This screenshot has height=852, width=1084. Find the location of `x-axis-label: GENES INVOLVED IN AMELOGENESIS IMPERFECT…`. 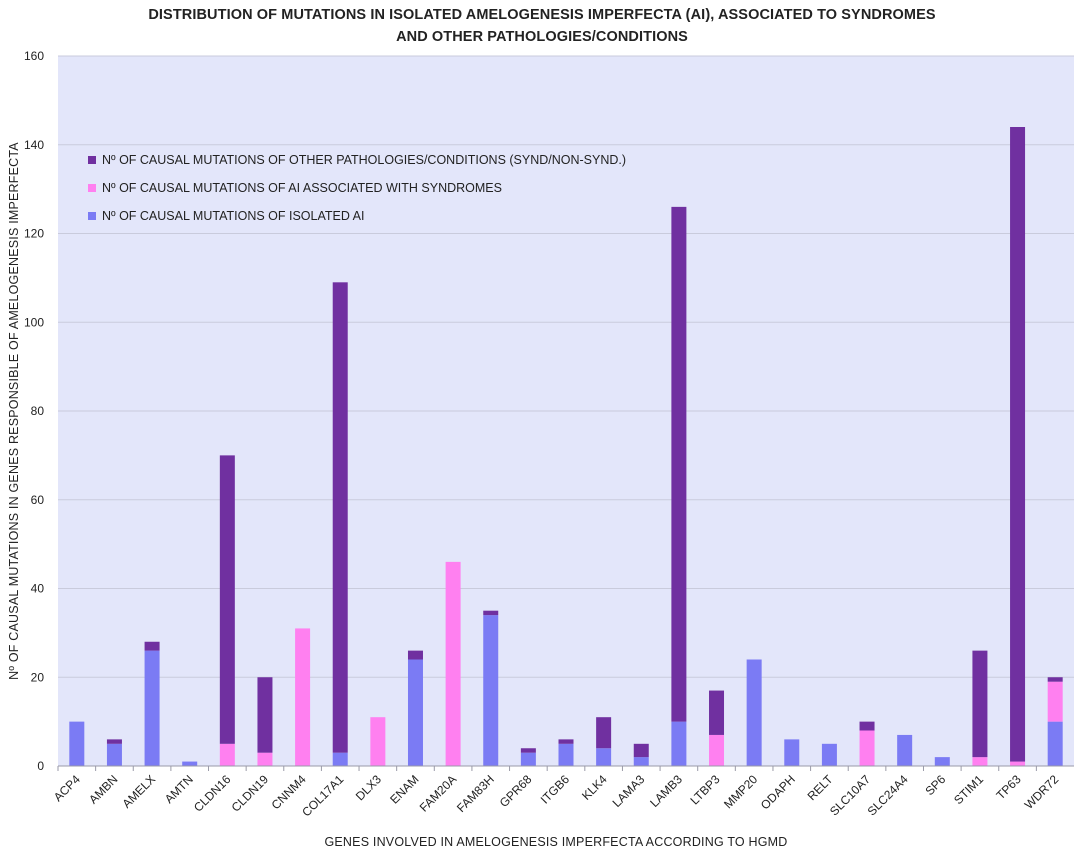

x-axis-label: GENES INVOLVED IN AMELOGENESIS IMPERFECT… is located at coordinates (555, 842).